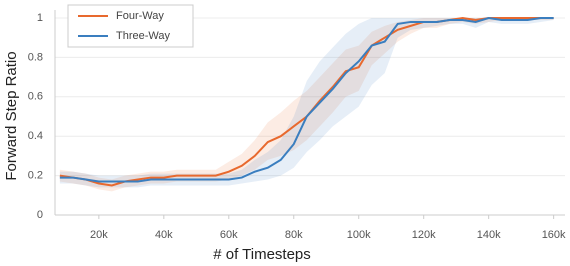  Describe the element at coordinates (11, 115) in the screenshot. I see `y-axis-label: Forward Step Ratio` at that location.